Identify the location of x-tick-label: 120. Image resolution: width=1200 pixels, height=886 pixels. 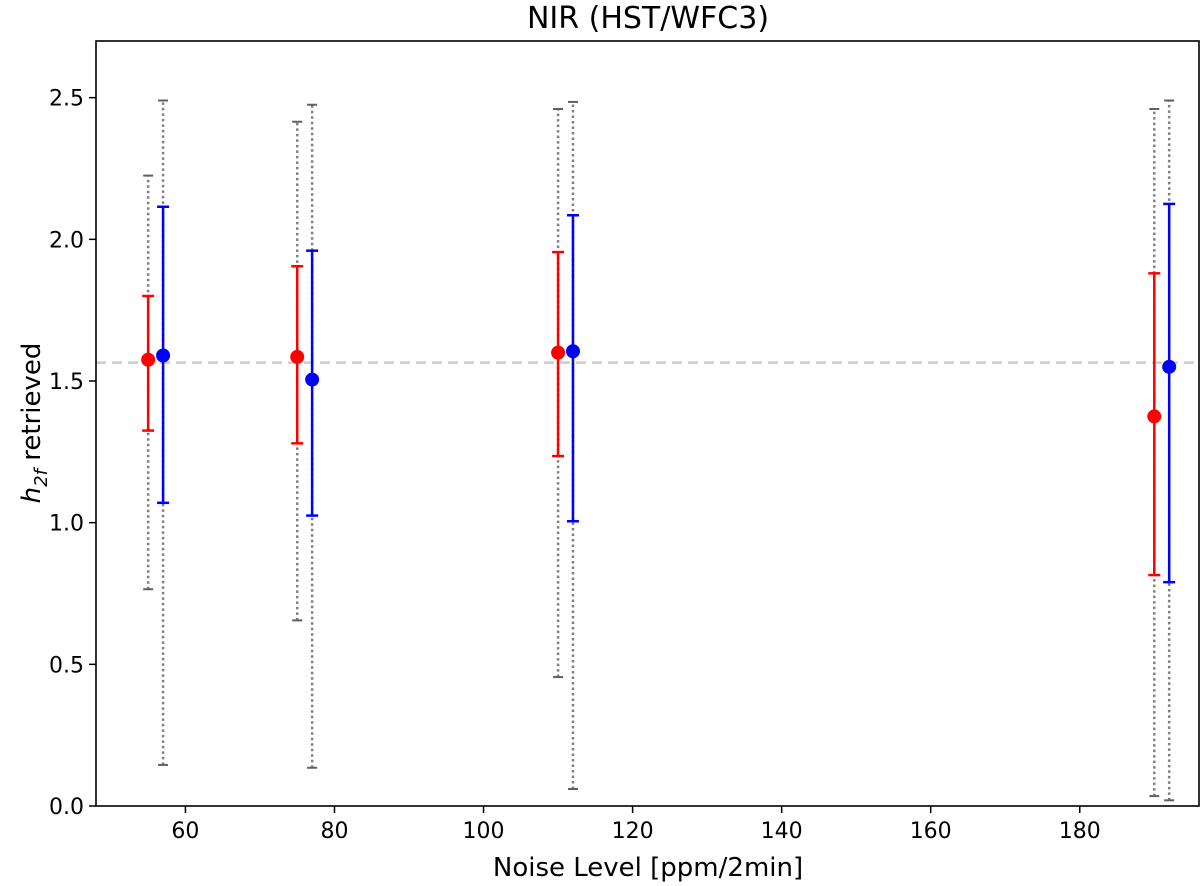
(633, 831).